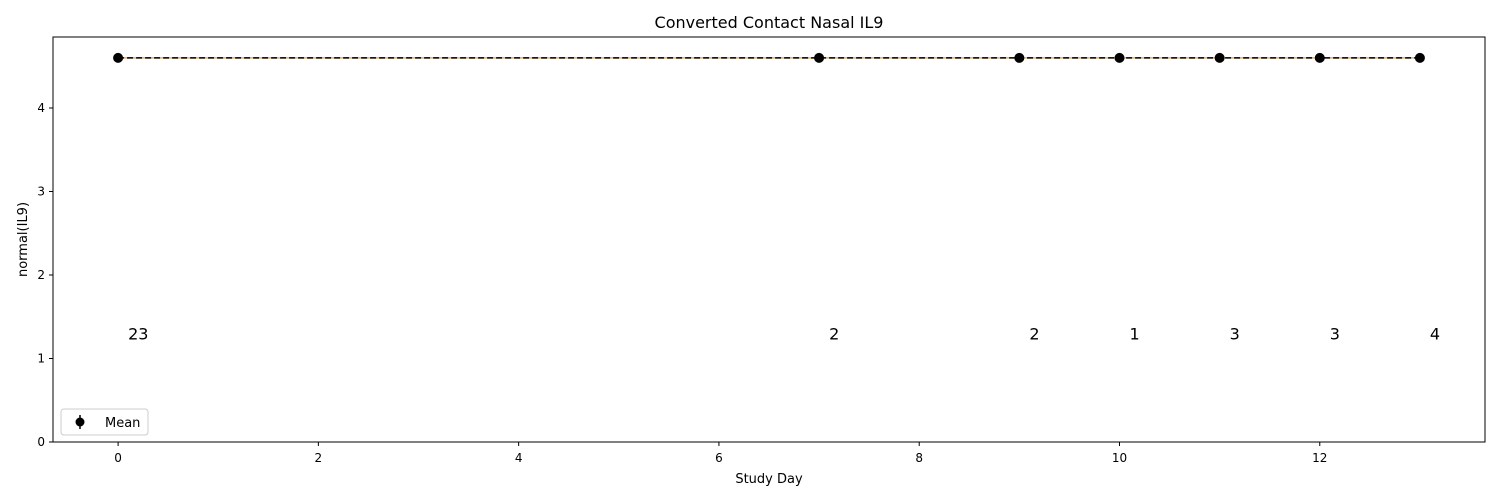 The width and height of the screenshot is (1500, 500). I want to click on x-tick-label: 6, so click(719, 458).